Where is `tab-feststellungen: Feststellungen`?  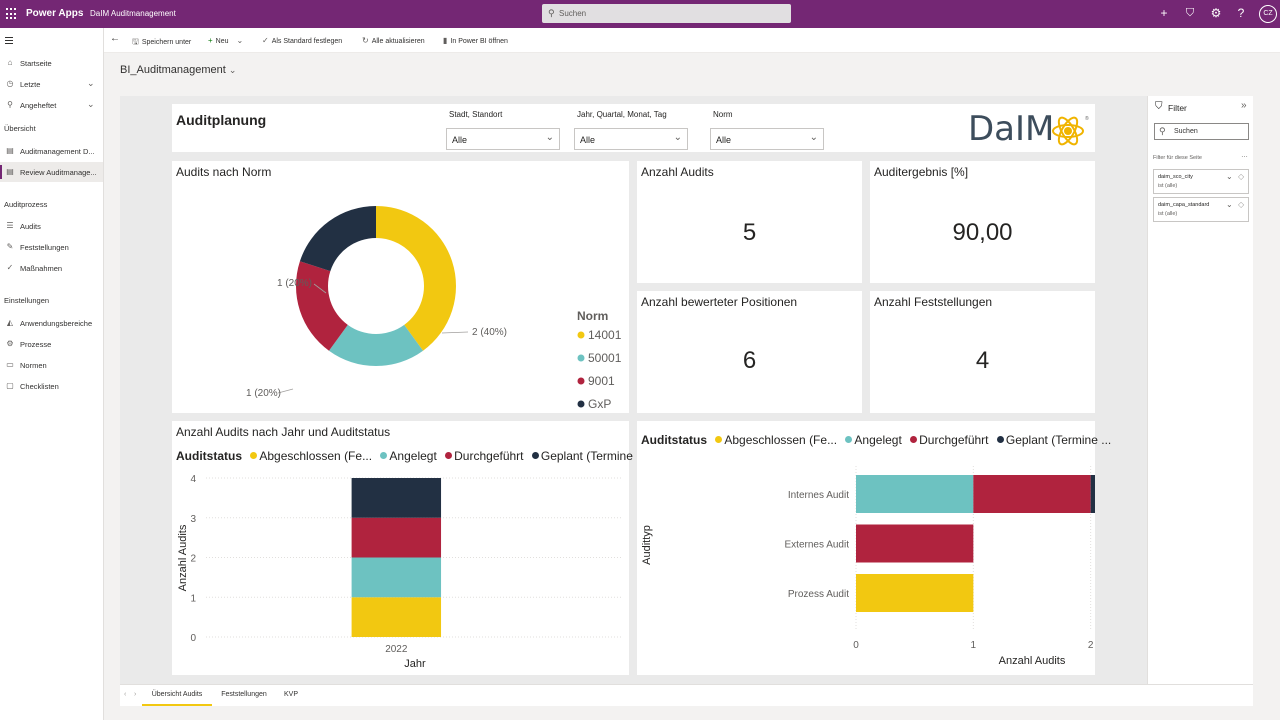 tab-feststellungen: Feststellungen is located at coordinates (244, 694).